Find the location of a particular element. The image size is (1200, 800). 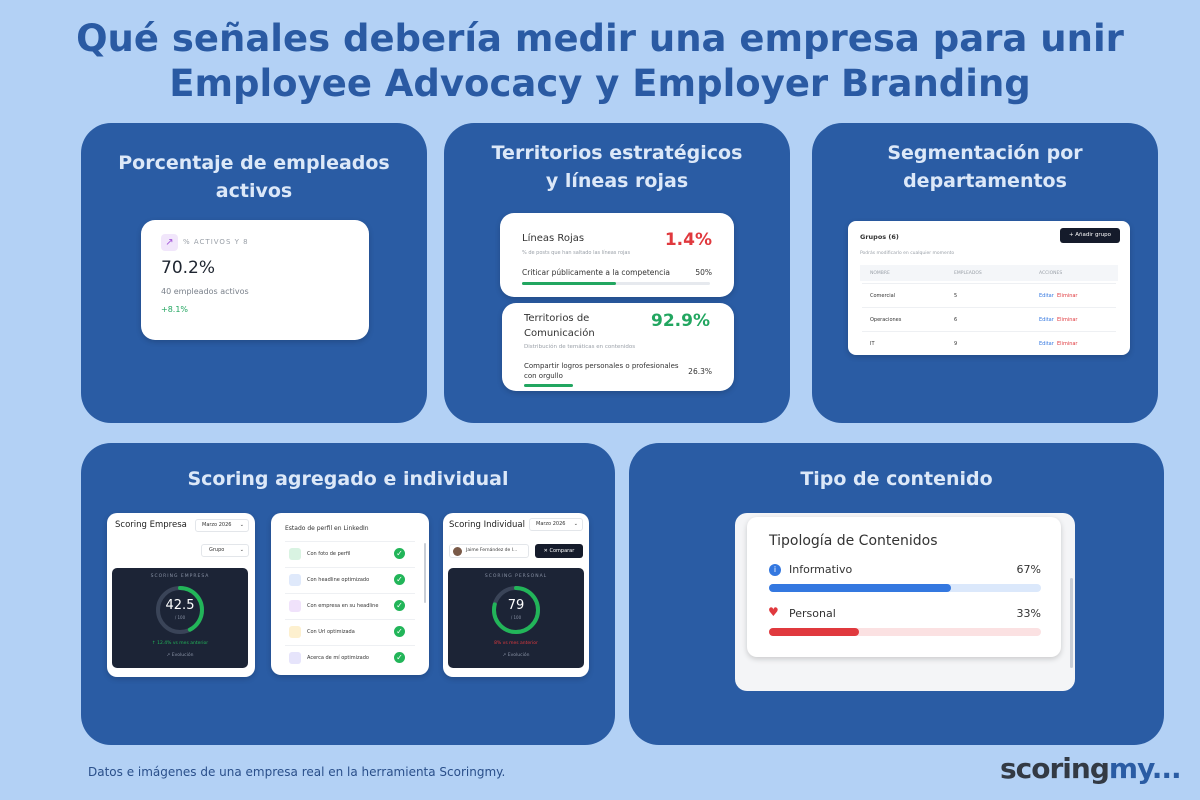

content-type-pct: 33% is located at coordinates (1028, 613).